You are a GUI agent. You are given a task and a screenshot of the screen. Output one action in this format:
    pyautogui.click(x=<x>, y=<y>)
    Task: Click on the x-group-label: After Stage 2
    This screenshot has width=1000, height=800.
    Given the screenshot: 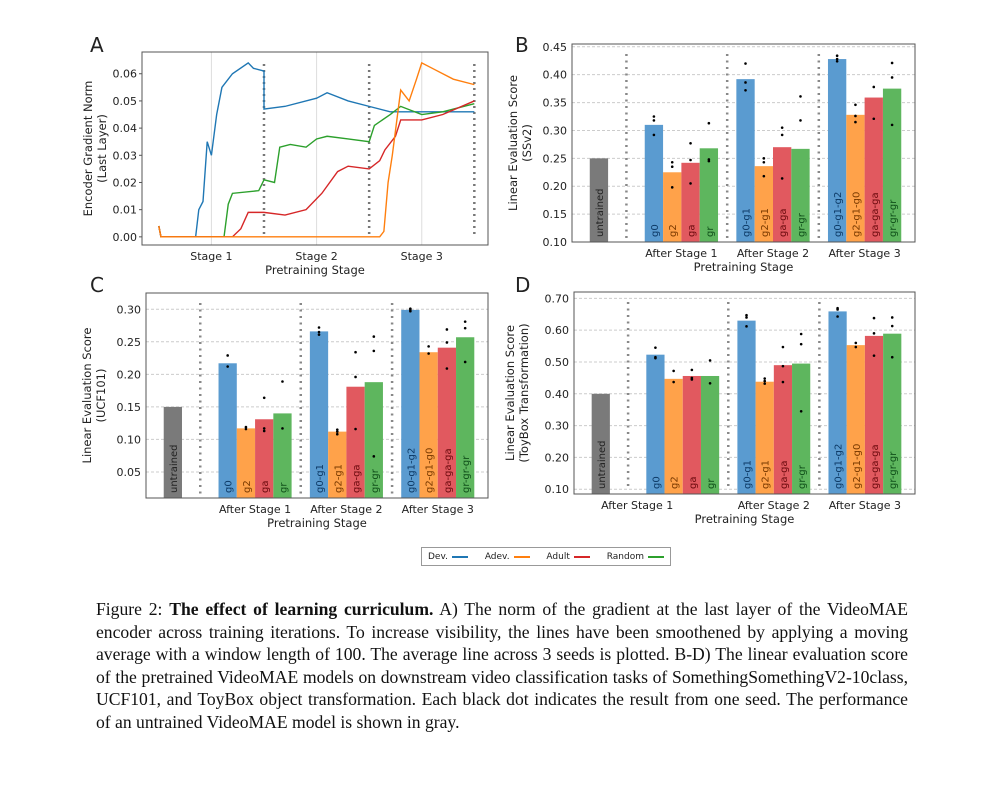 What is the action you would take?
    pyautogui.click(x=346, y=509)
    